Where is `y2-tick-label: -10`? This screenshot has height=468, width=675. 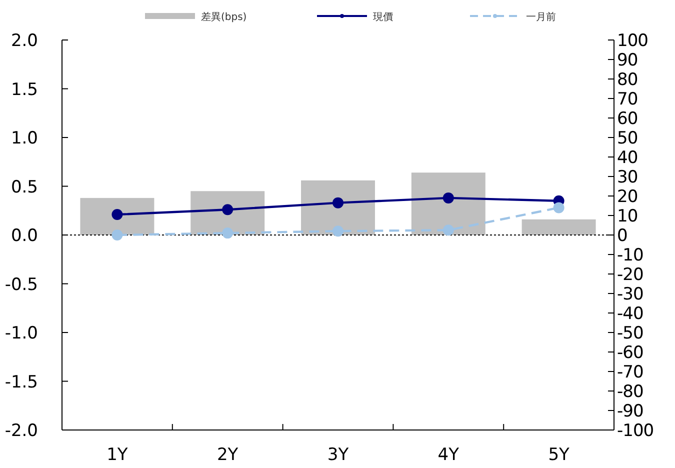
y2-tick-label: -10 is located at coordinates (630, 256).